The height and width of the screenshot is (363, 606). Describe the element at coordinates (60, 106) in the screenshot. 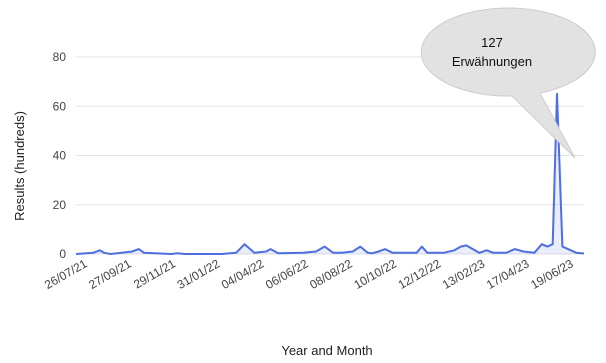

I see `y-tick-label: 60` at that location.